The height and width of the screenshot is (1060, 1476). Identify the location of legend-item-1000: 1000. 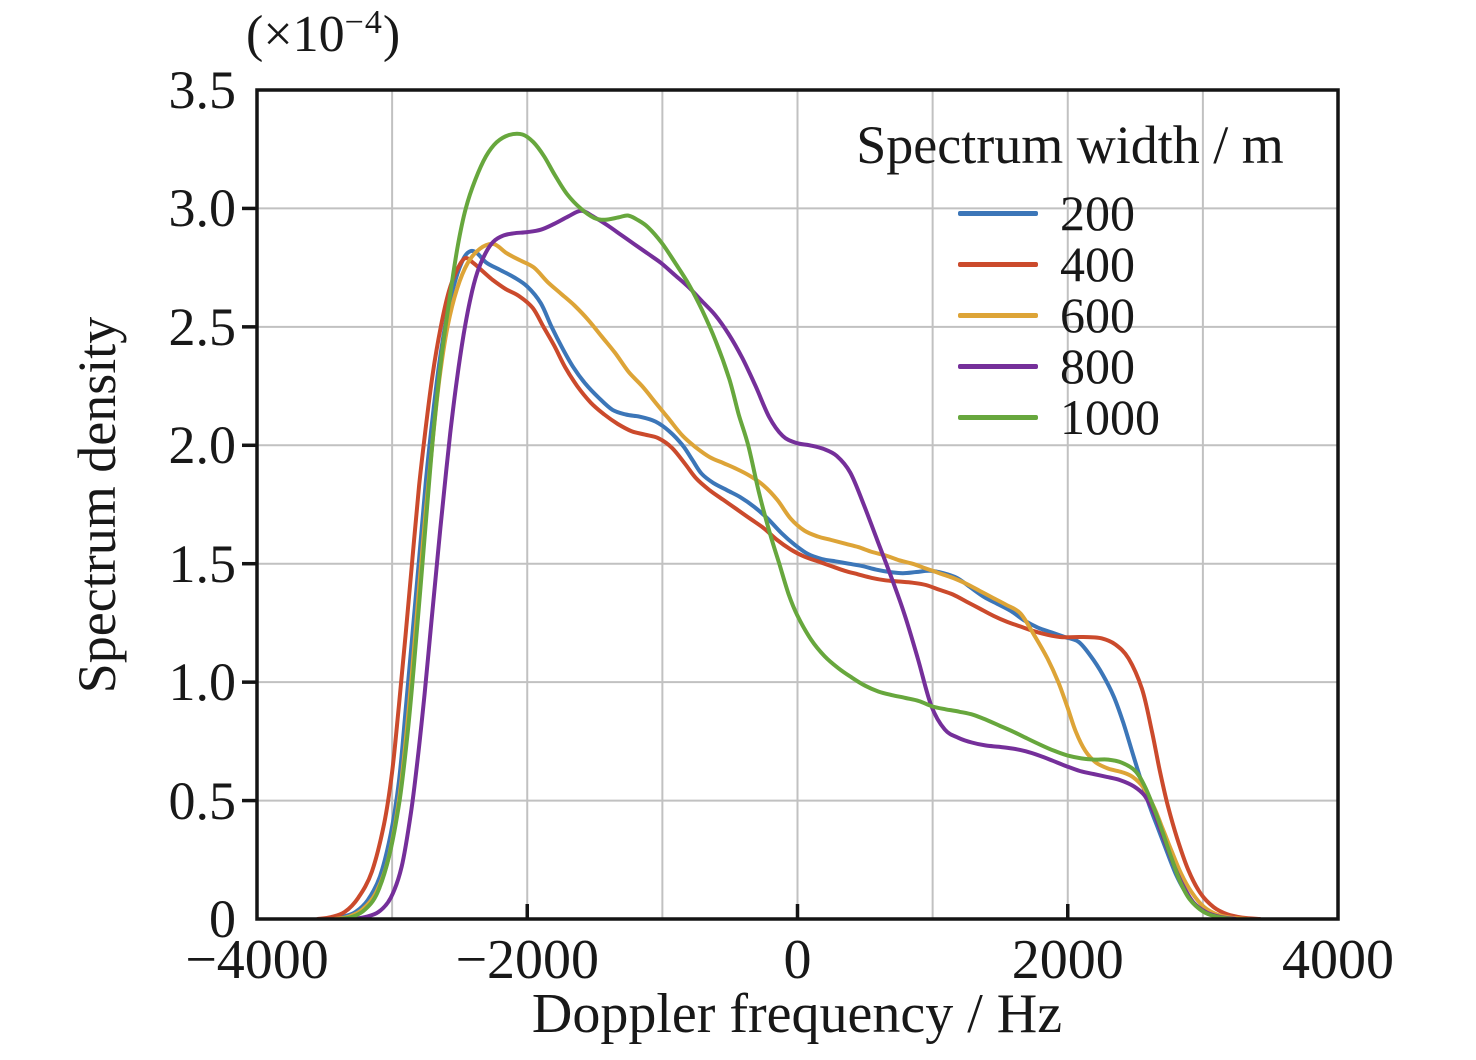
(1134, 417).